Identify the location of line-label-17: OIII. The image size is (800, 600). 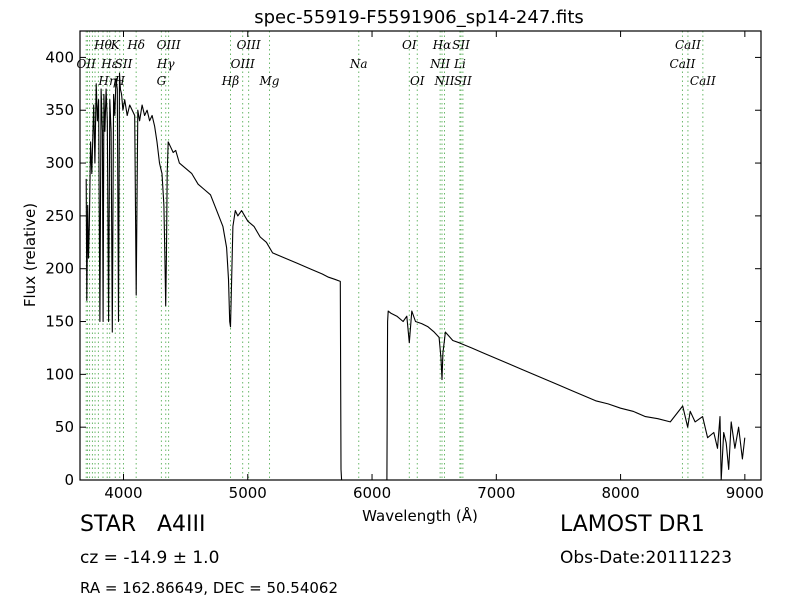
(243, 64).